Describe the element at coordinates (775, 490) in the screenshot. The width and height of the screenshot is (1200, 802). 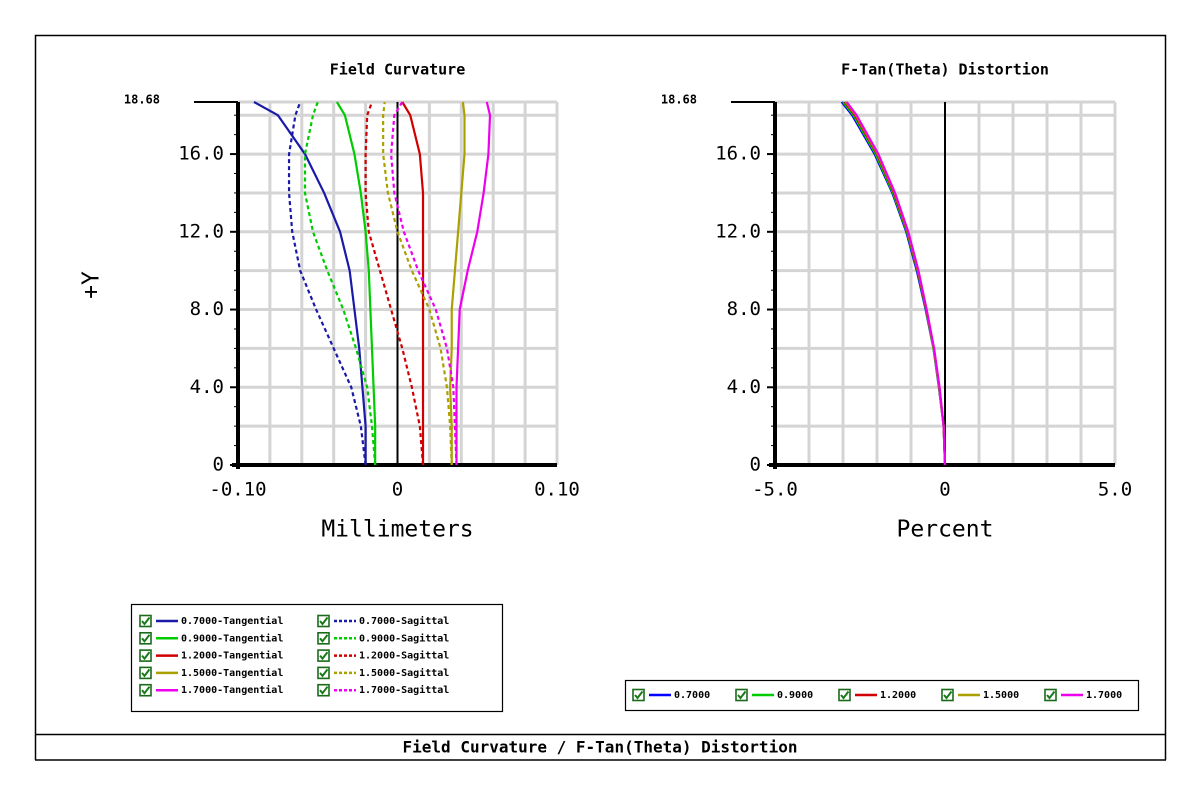
I see `x-tick-label: -5.0` at that location.